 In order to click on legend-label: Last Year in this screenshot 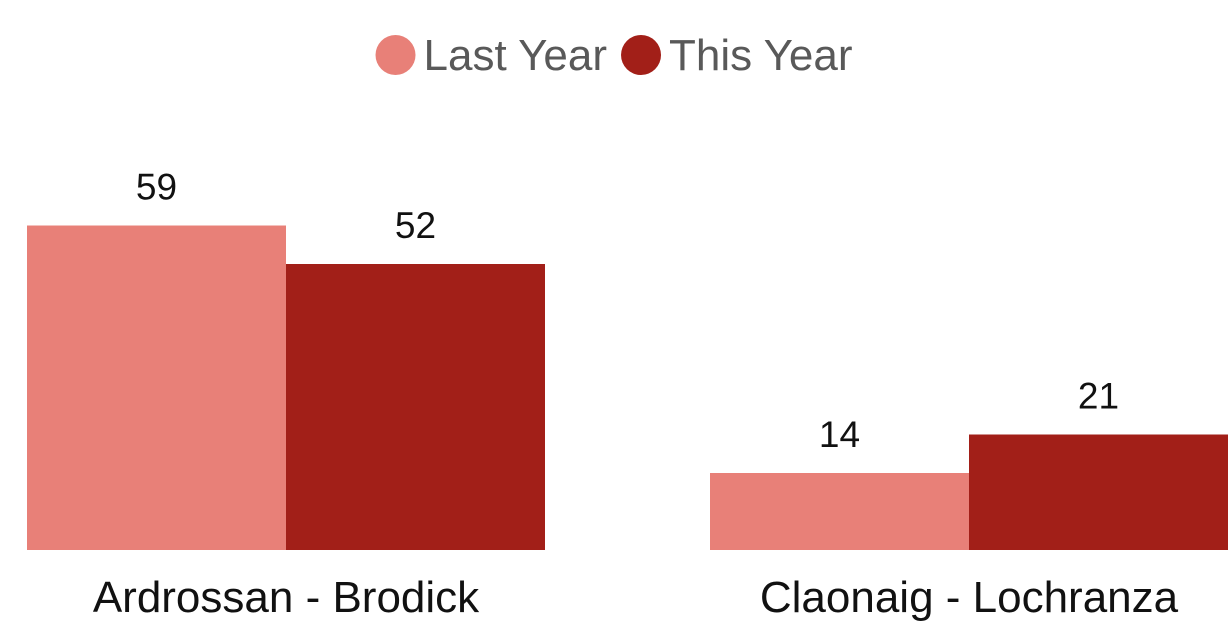, I will do `click(516, 55)`.